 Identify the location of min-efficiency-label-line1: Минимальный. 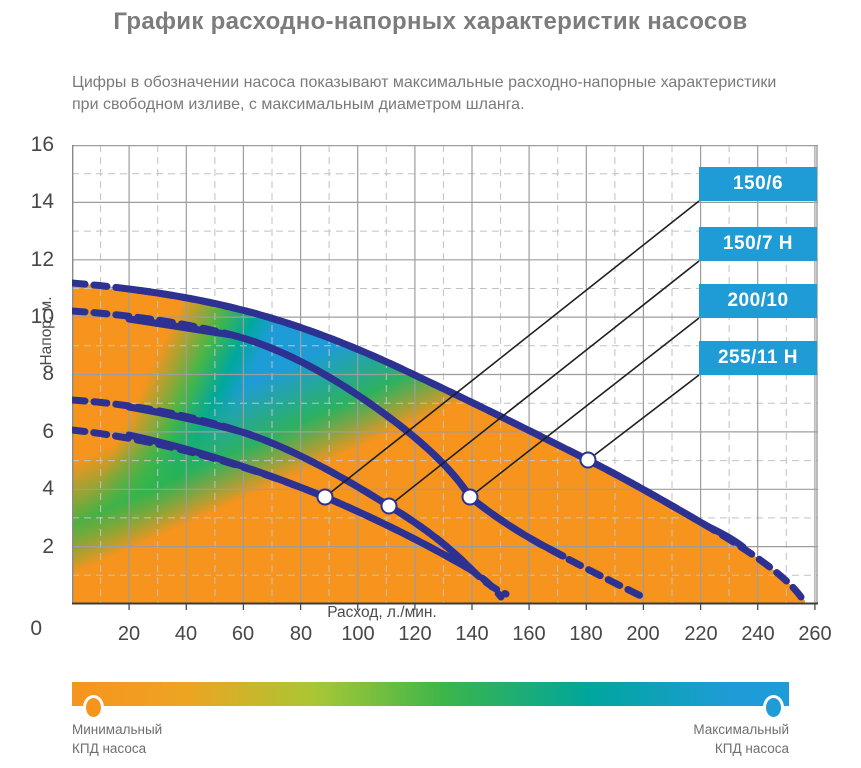
(117, 729).